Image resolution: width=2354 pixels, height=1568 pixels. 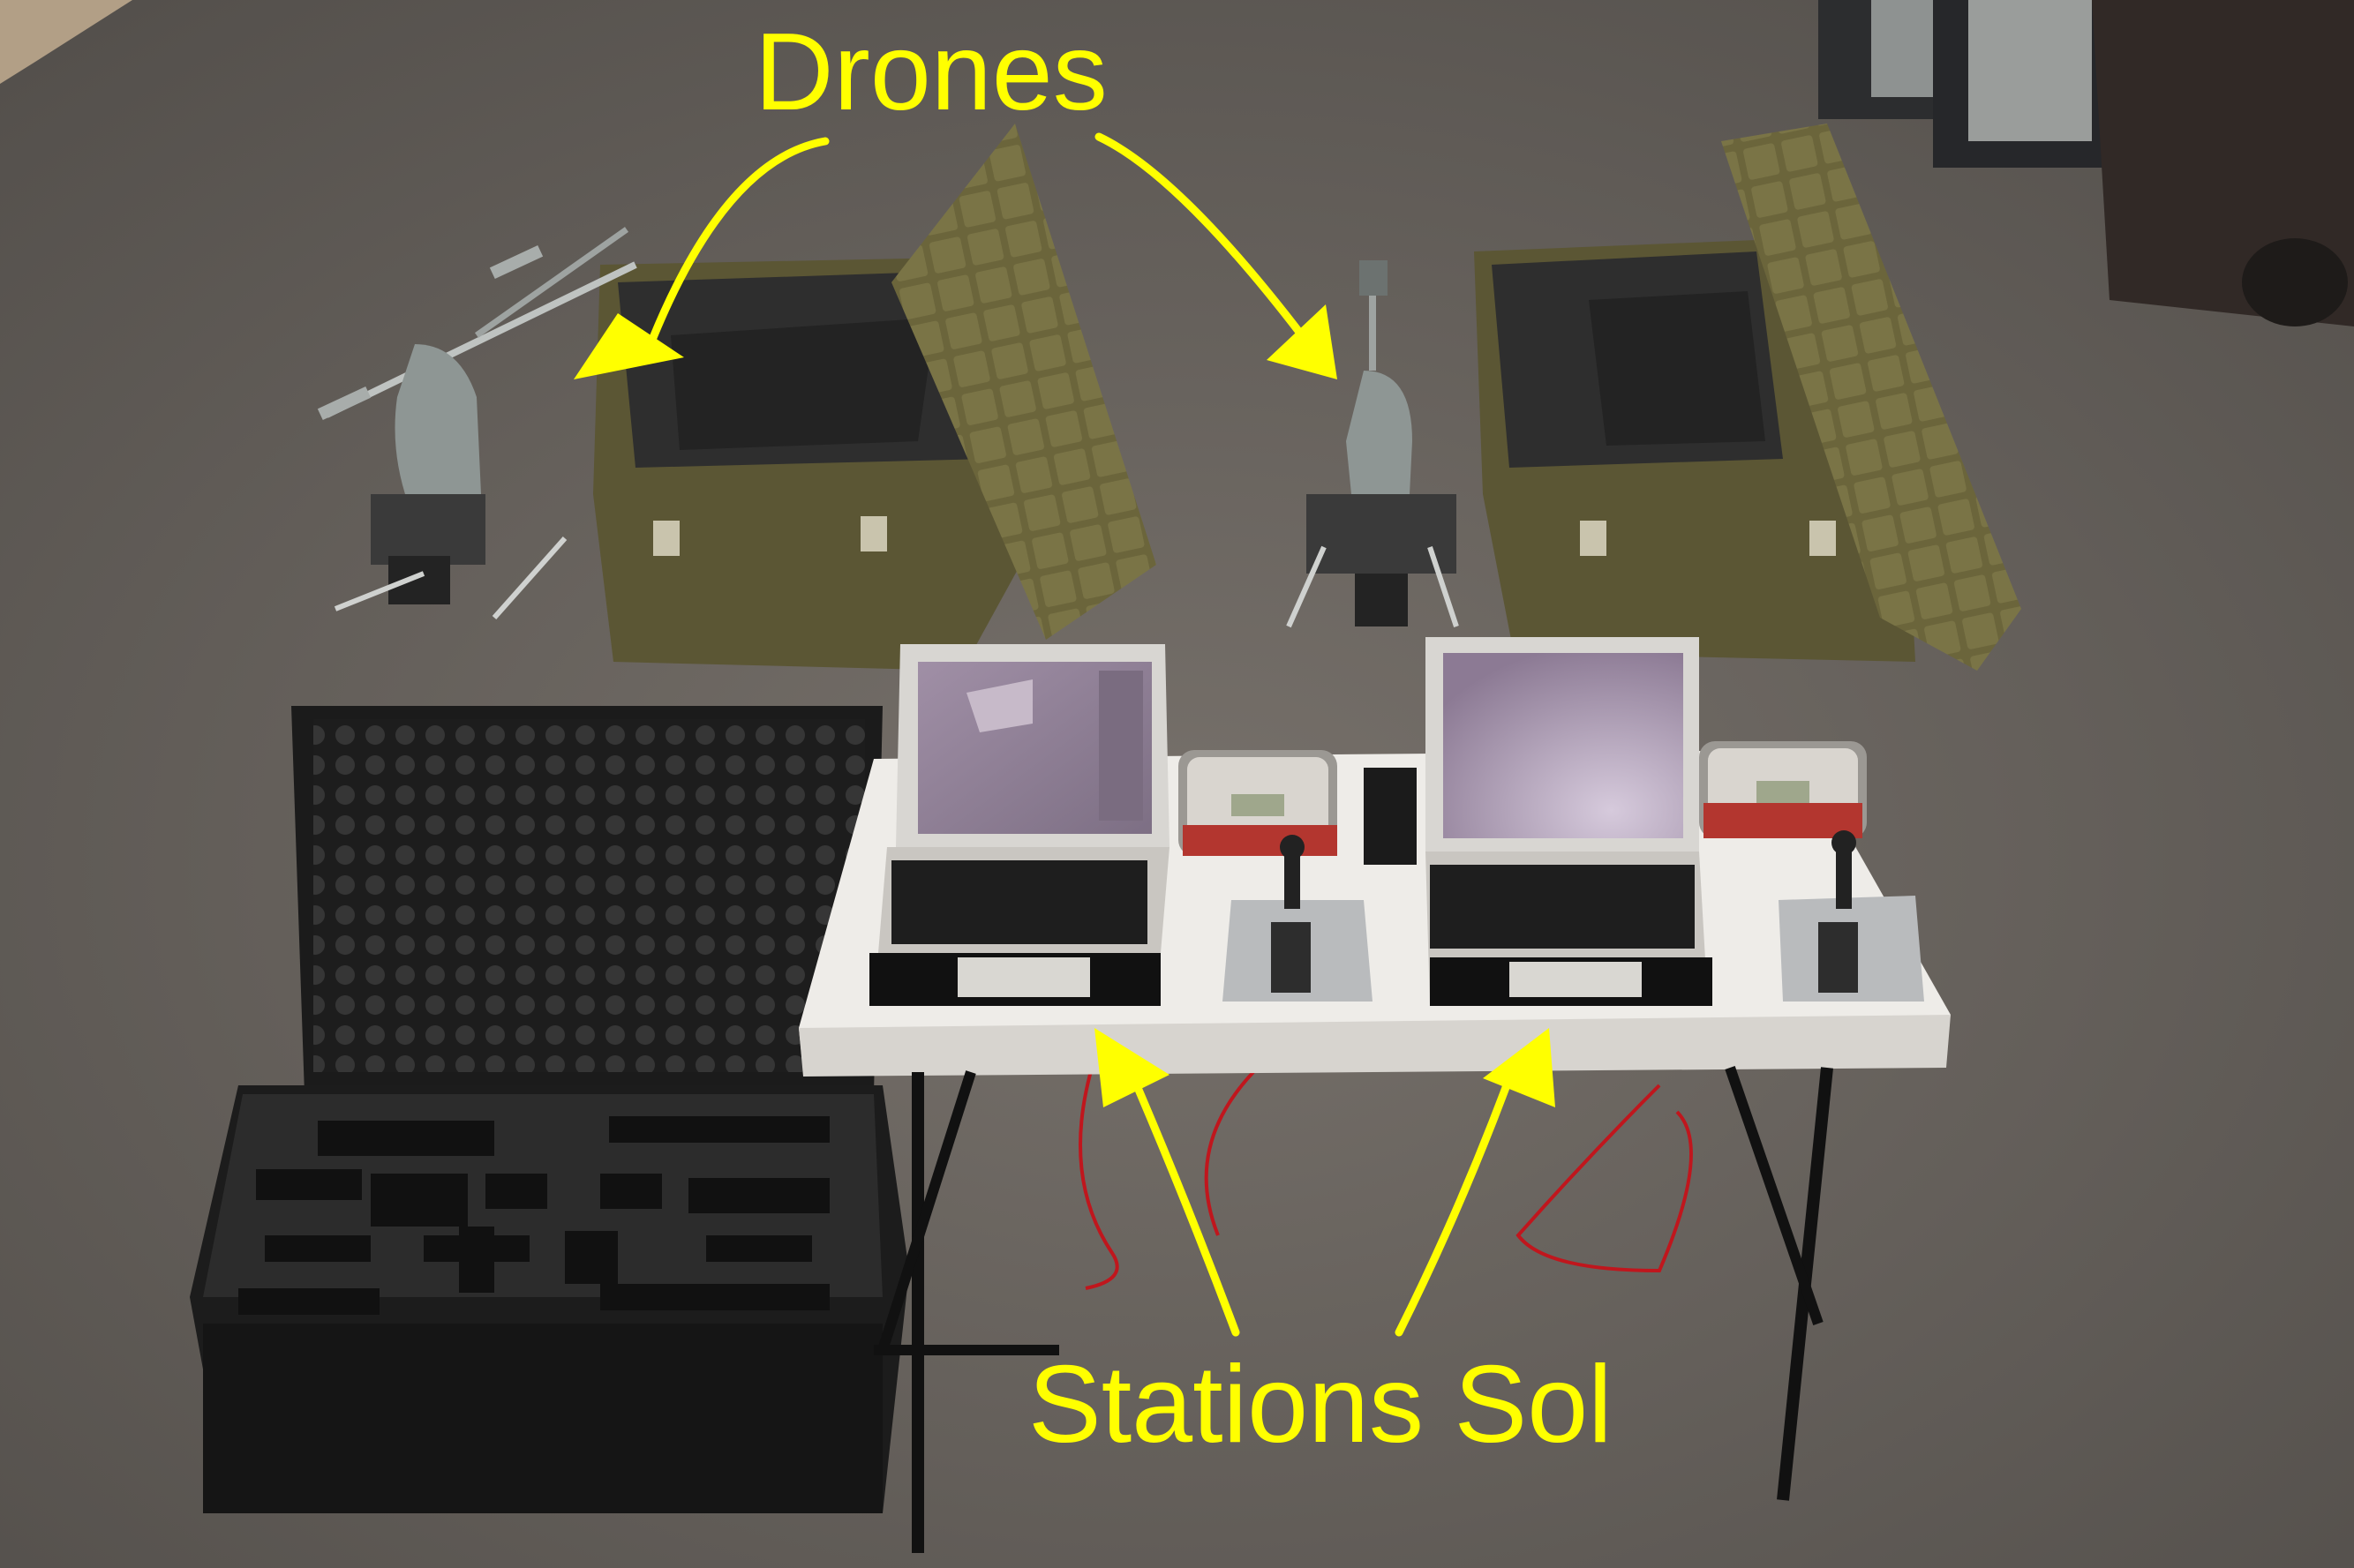 I want to click on arrow-to-left-station, so click(x=1180, y=1195).